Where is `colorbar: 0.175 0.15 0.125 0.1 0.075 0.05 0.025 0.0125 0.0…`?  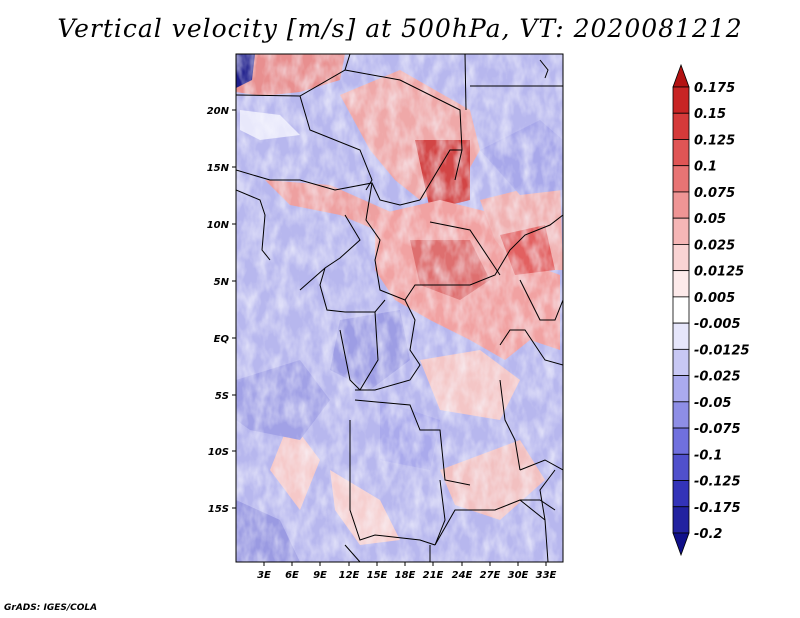 colorbar: 0.175 0.15 0.125 0.1 0.075 0.05 0.025 0.0125 0.0… is located at coordinates (711, 310).